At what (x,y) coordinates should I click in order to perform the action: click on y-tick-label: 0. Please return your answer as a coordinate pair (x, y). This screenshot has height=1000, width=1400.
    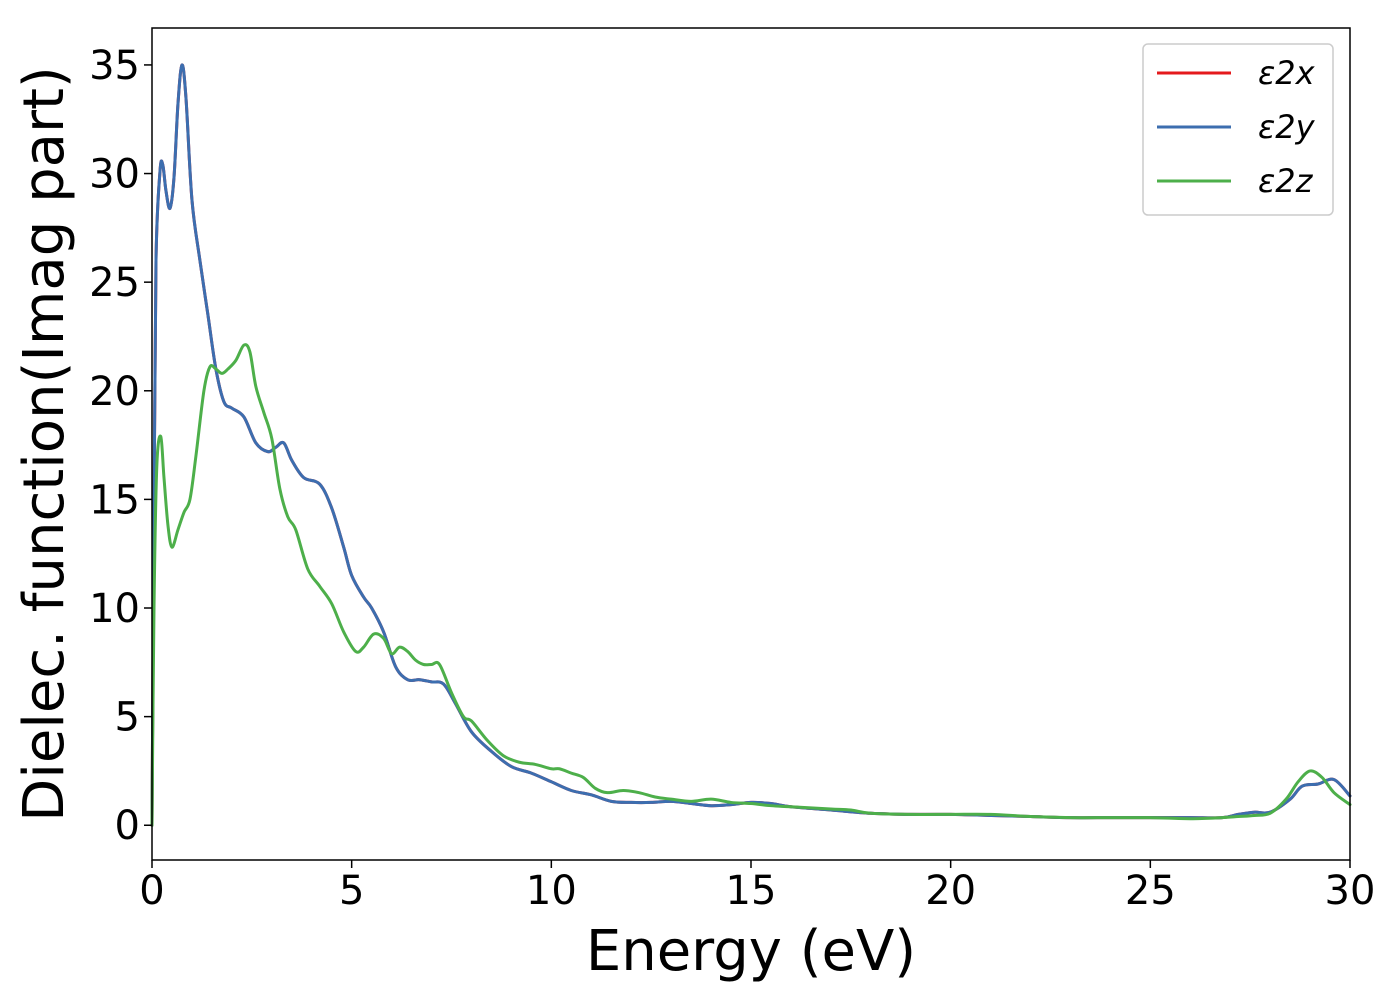
    Looking at the image, I should click on (127, 826).